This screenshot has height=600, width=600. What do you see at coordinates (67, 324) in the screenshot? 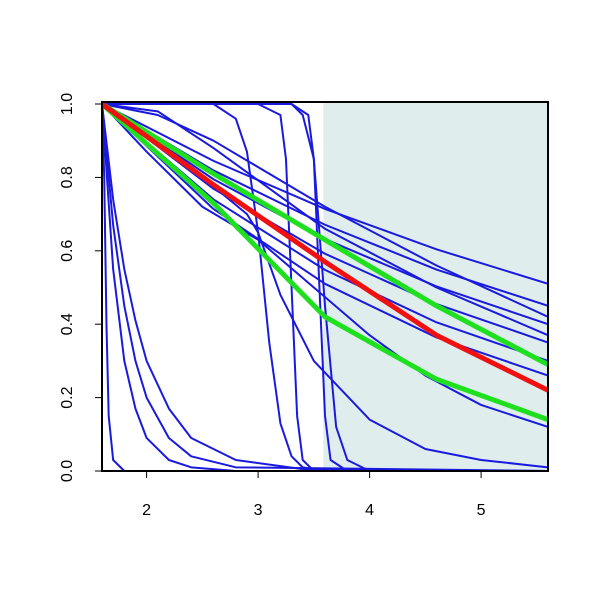
I see `y-tick-label: 0.4` at bounding box center [67, 324].